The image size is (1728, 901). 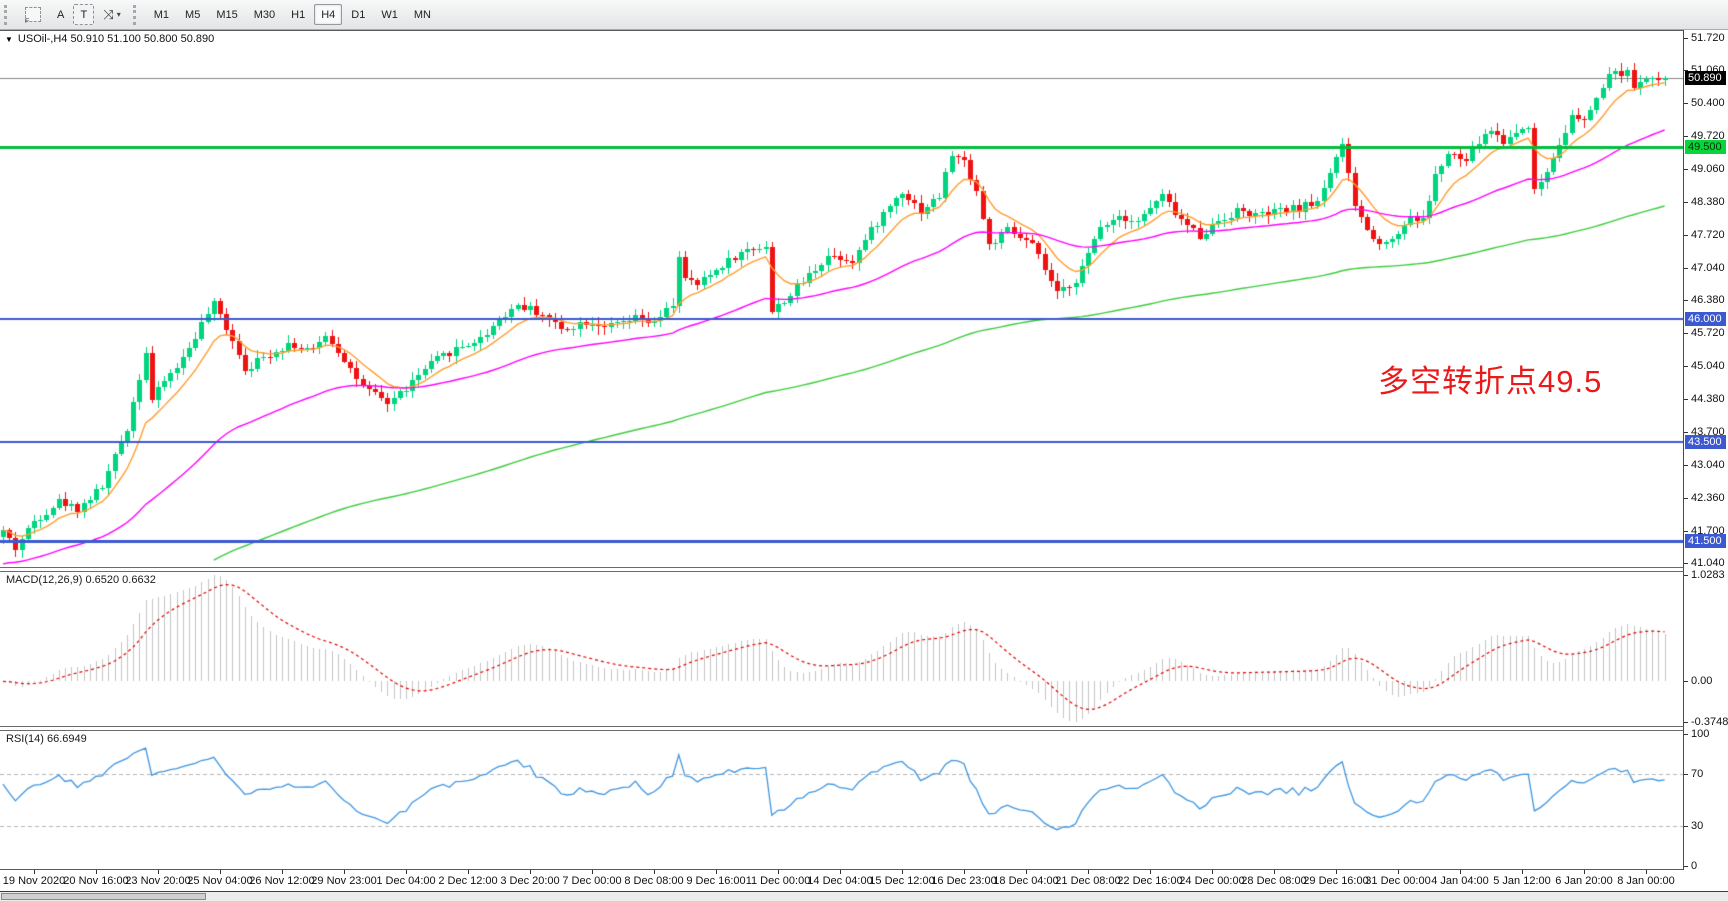 What do you see at coordinates (1708, 563) in the screenshot?
I see `price-axis-label: 41.040` at bounding box center [1708, 563].